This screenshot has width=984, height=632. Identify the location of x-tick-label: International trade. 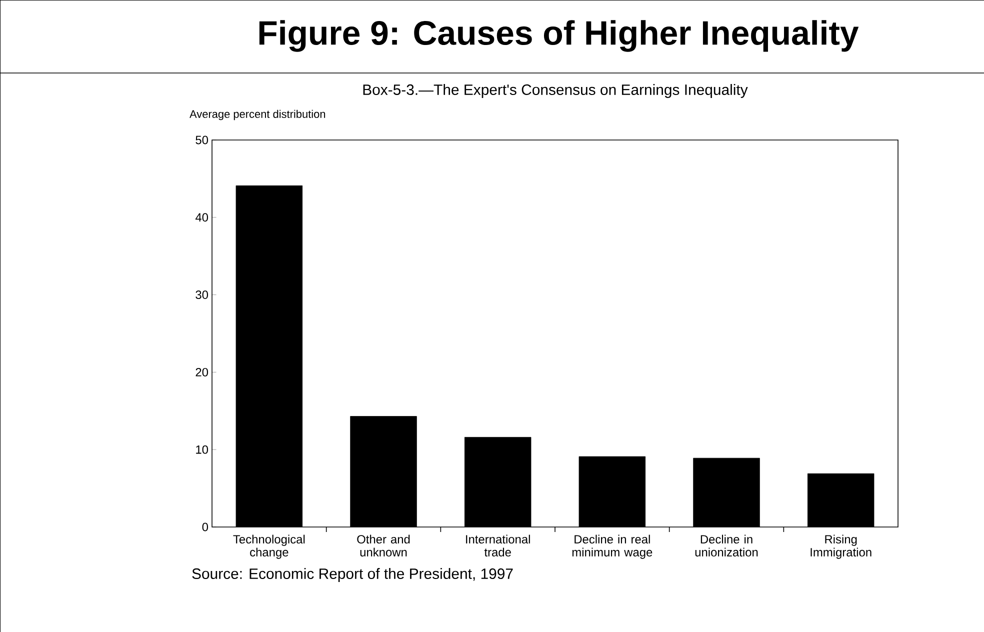
(498, 545).